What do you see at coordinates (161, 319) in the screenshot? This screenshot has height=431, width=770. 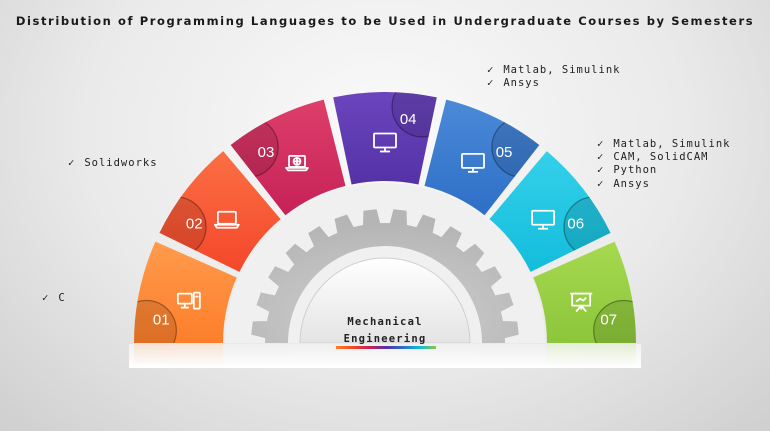 I see `segment-number: 01` at bounding box center [161, 319].